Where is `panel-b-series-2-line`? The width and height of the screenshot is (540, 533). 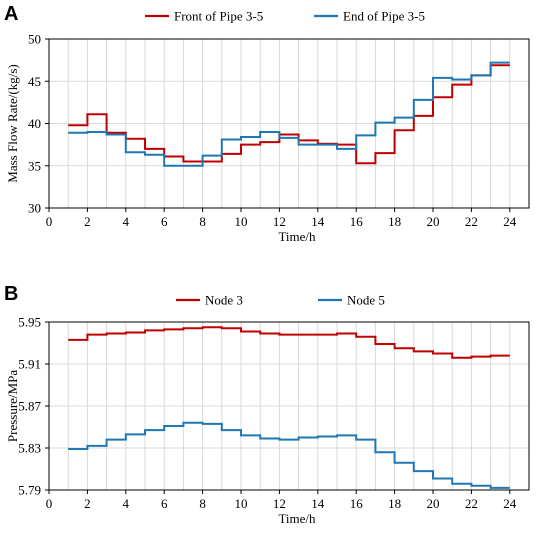
panel-b-series-2-line is located at coordinates (289, 455).